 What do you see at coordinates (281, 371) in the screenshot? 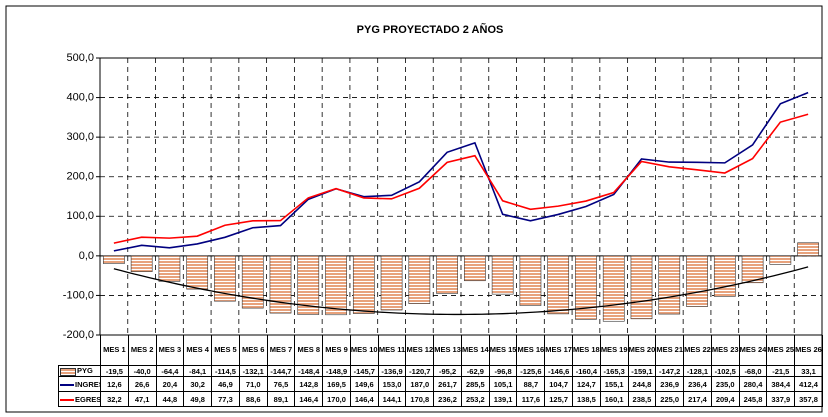
I see `value-cell: -144,7` at bounding box center [281, 371].